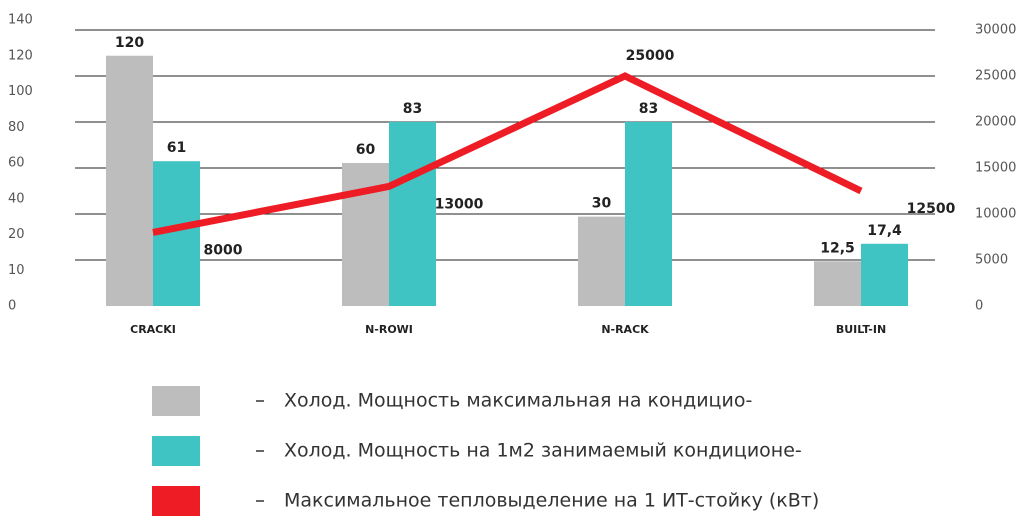 This screenshot has height=516, width=1032. Describe the element at coordinates (459, 204) in the screenshot. I see `line-value-label: 13000` at that location.